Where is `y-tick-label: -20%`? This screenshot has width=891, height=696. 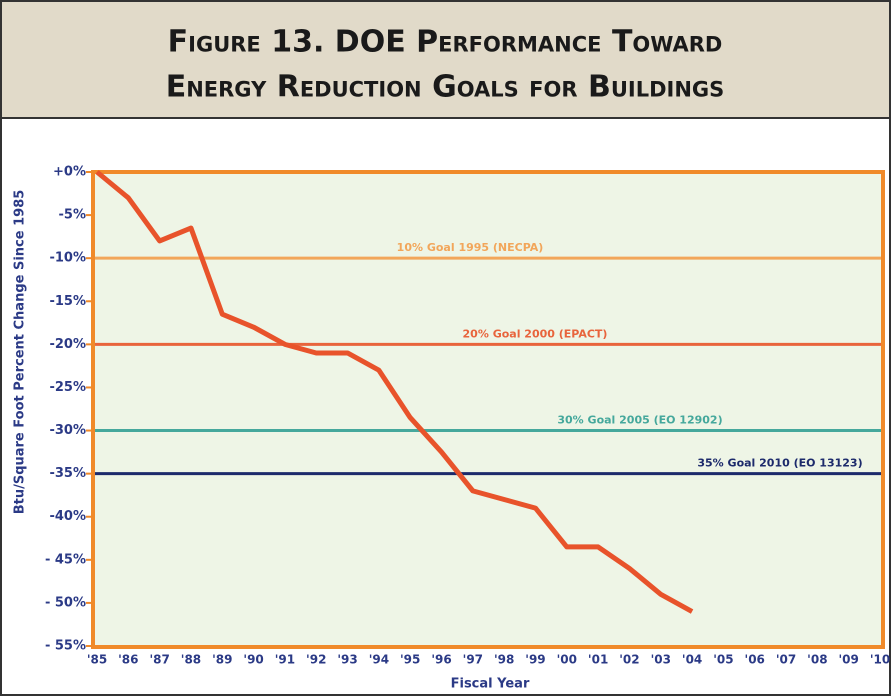 y-tick-label: -20% is located at coordinates (67, 344).